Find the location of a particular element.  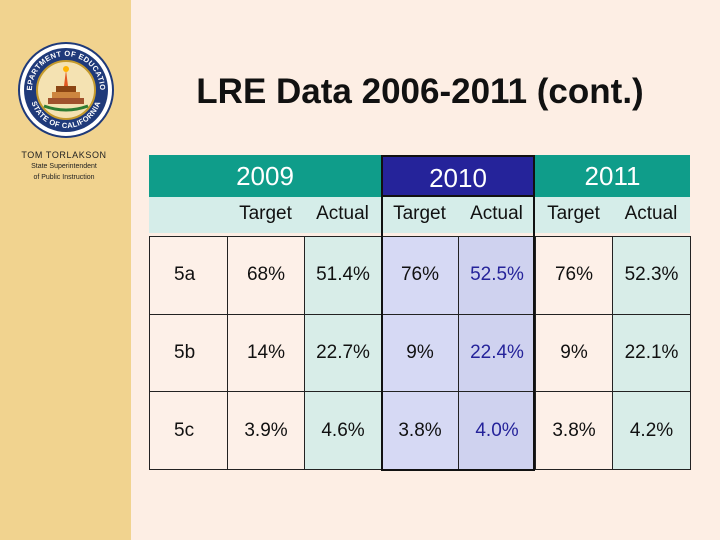

superintendent-title-line2: of Public Instruction is located at coordinates (64, 177).